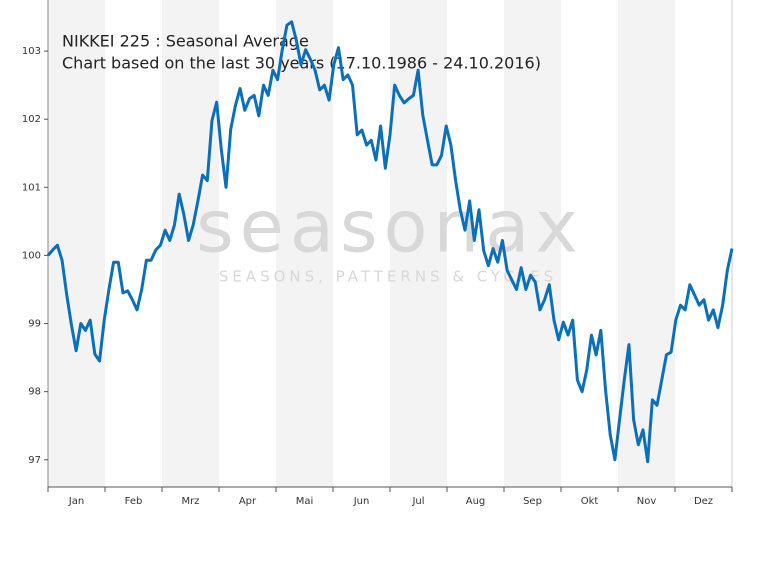 Image resolution: width=775 pixels, height=567 pixels. Describe the element at coordinates (31, 187) in the screenshot. I see `y-tick-label: 101` at that location.